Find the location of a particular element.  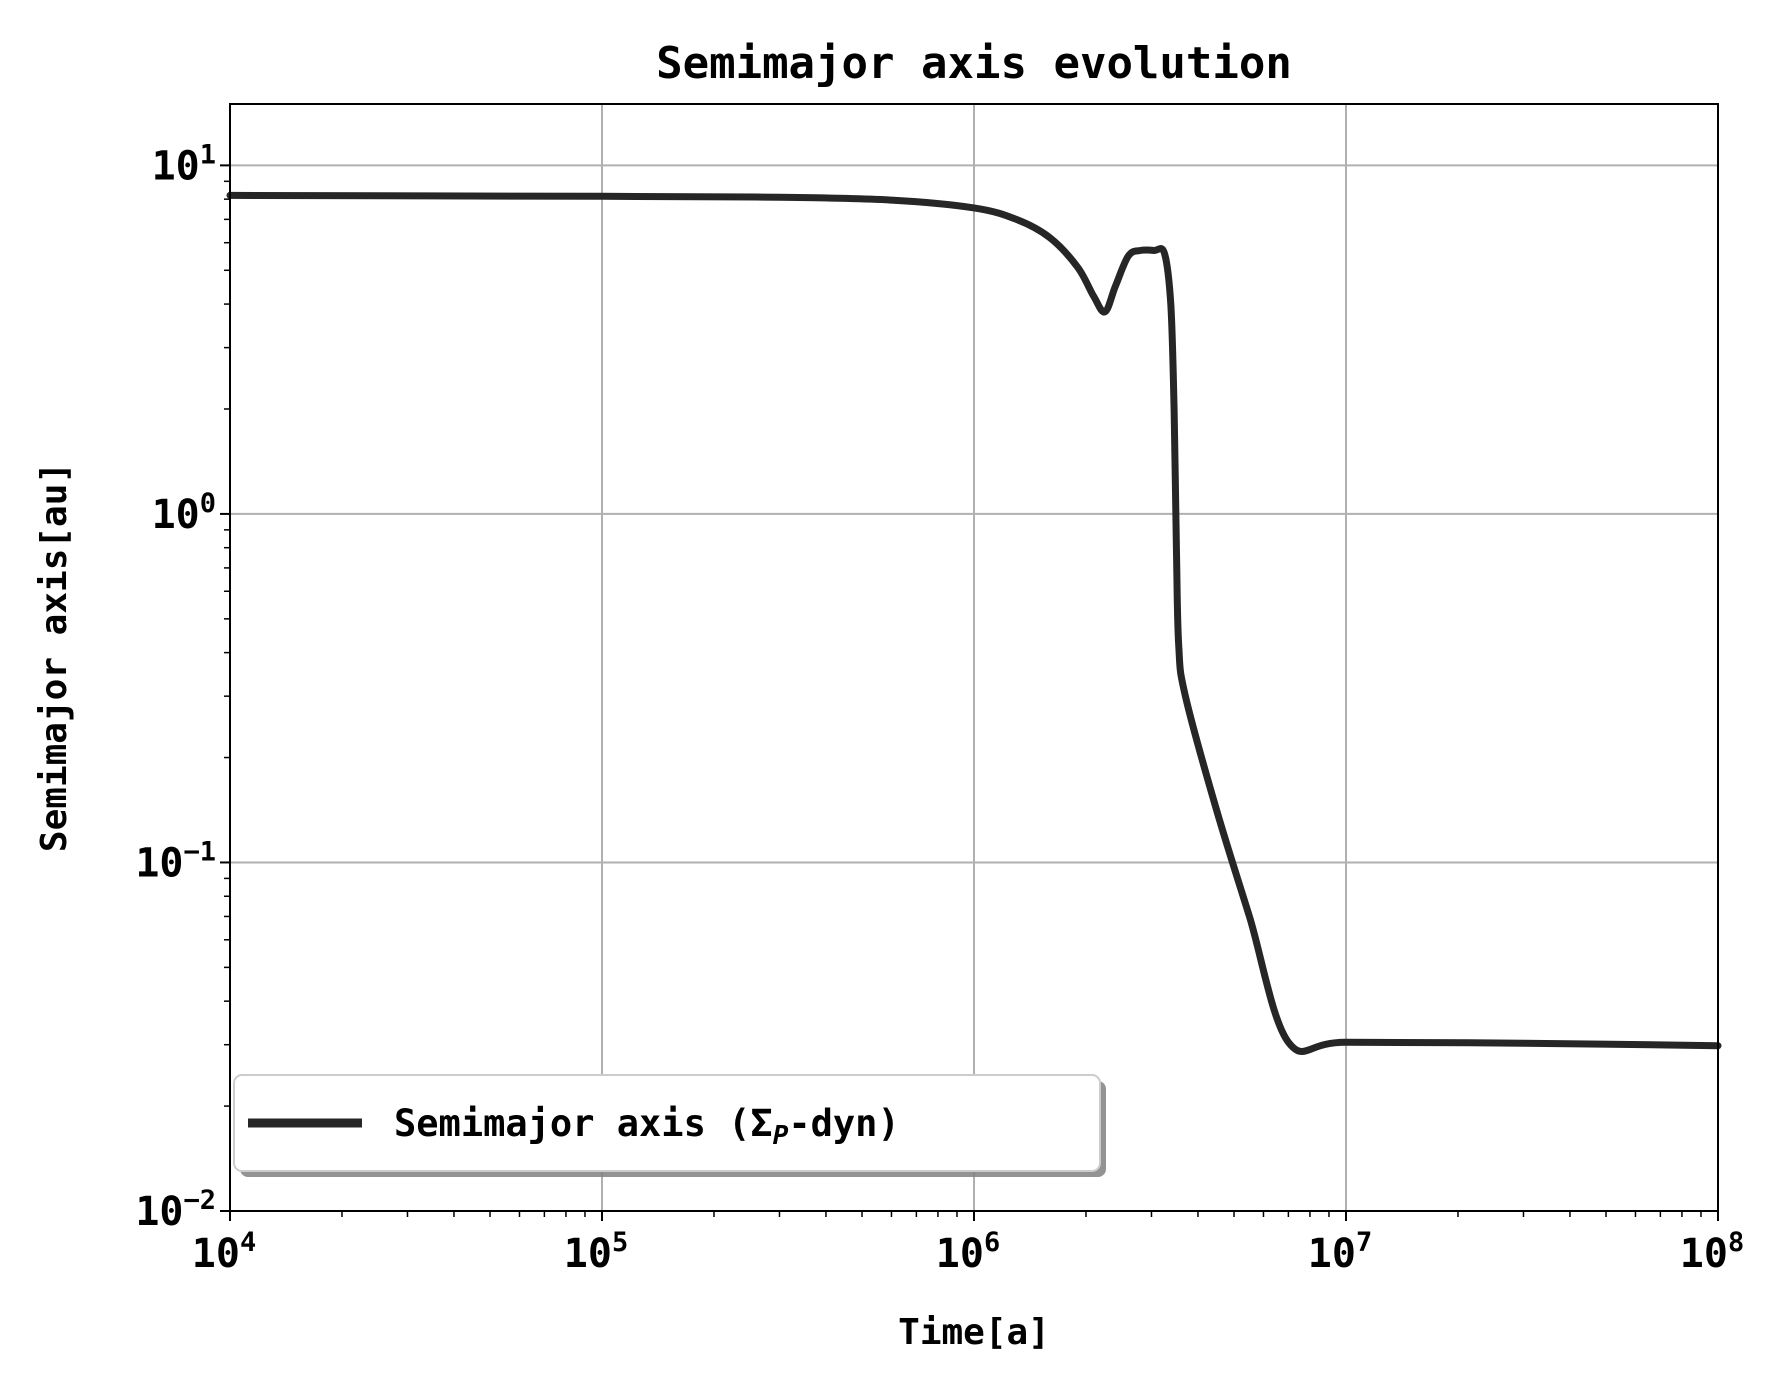

chart-title: Semimajor axis evolution is located at coordinates (974, 63).